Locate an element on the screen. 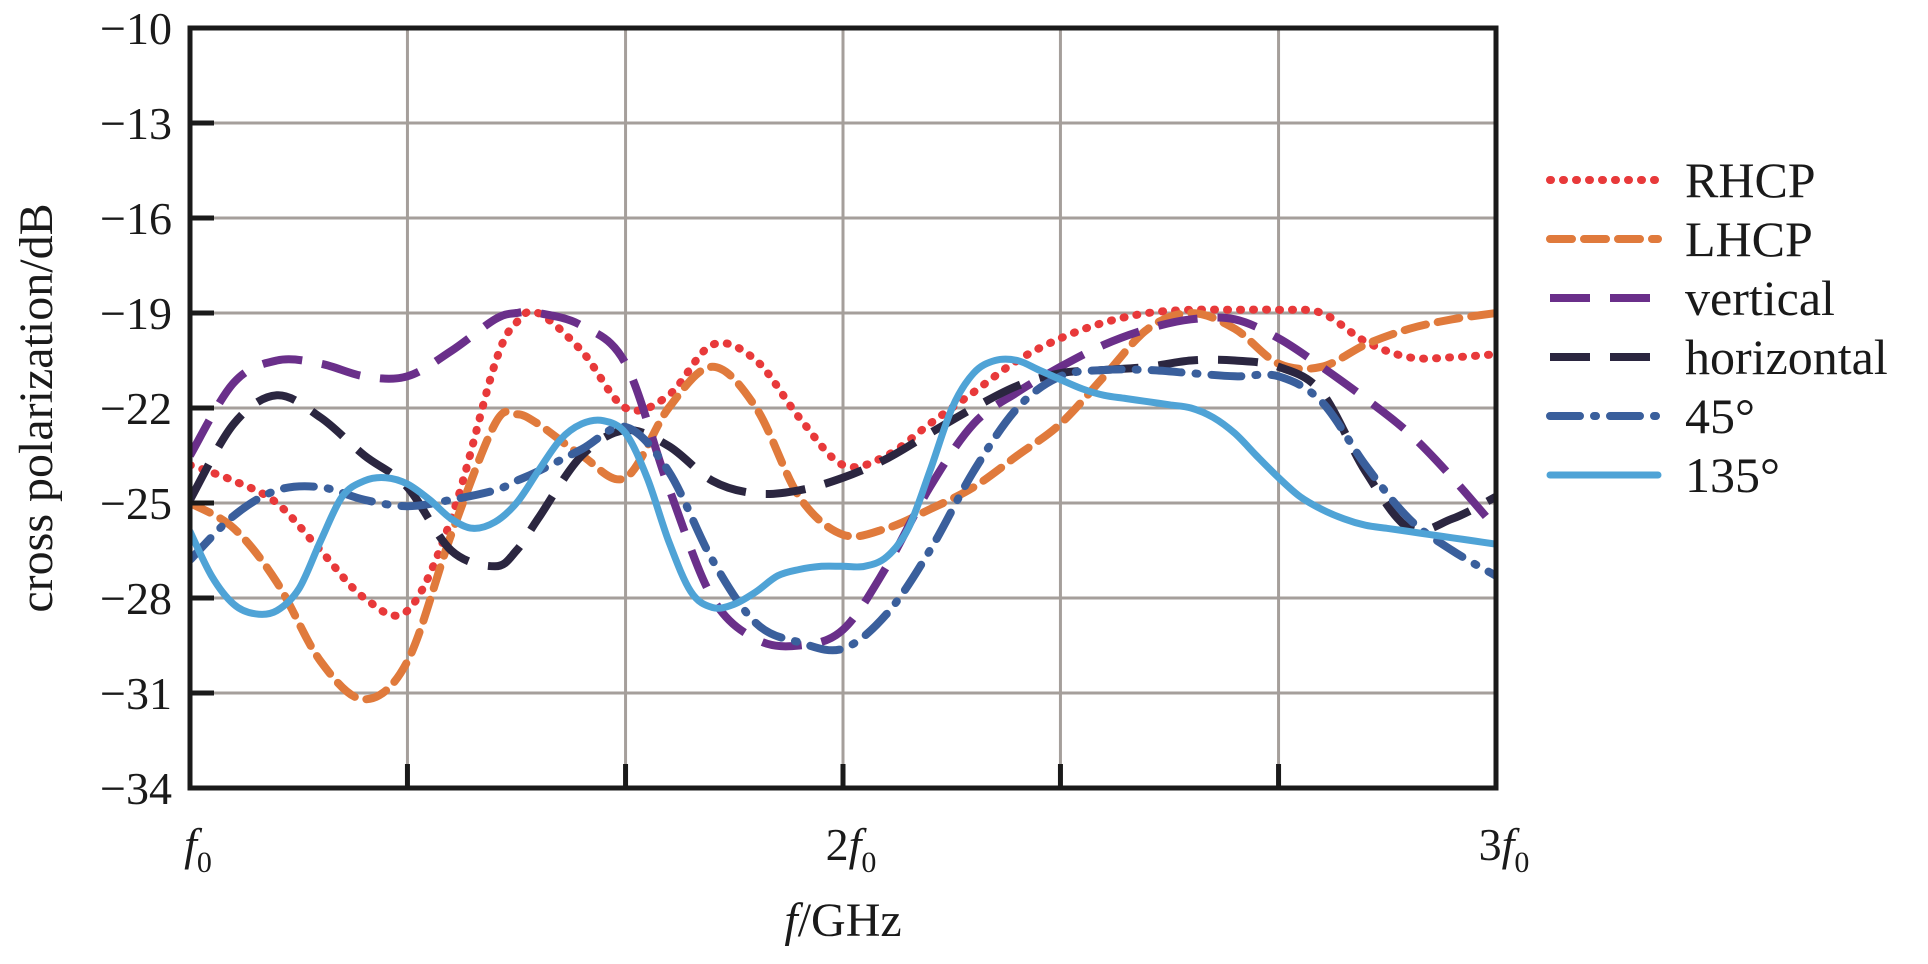 The image size is (1928, 964). x-axis-label: f/GHz is located at coordinates (842, 920).